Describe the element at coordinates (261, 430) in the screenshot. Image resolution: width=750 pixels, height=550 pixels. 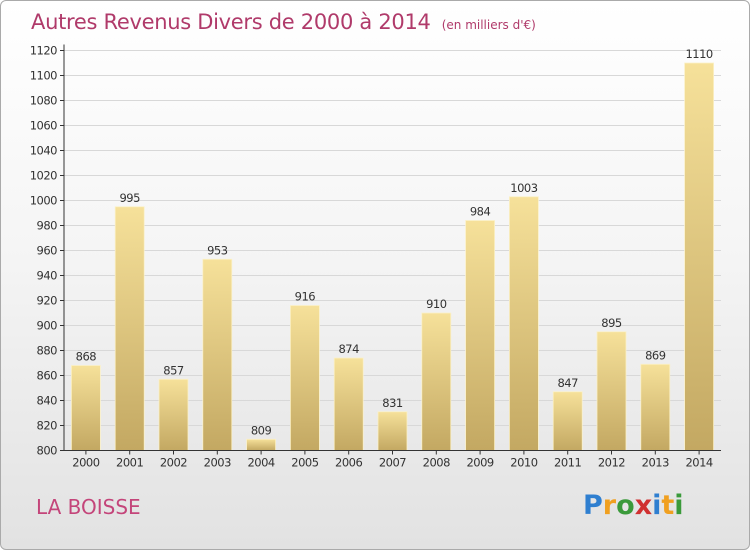
I see `data-label: 809` at that location.